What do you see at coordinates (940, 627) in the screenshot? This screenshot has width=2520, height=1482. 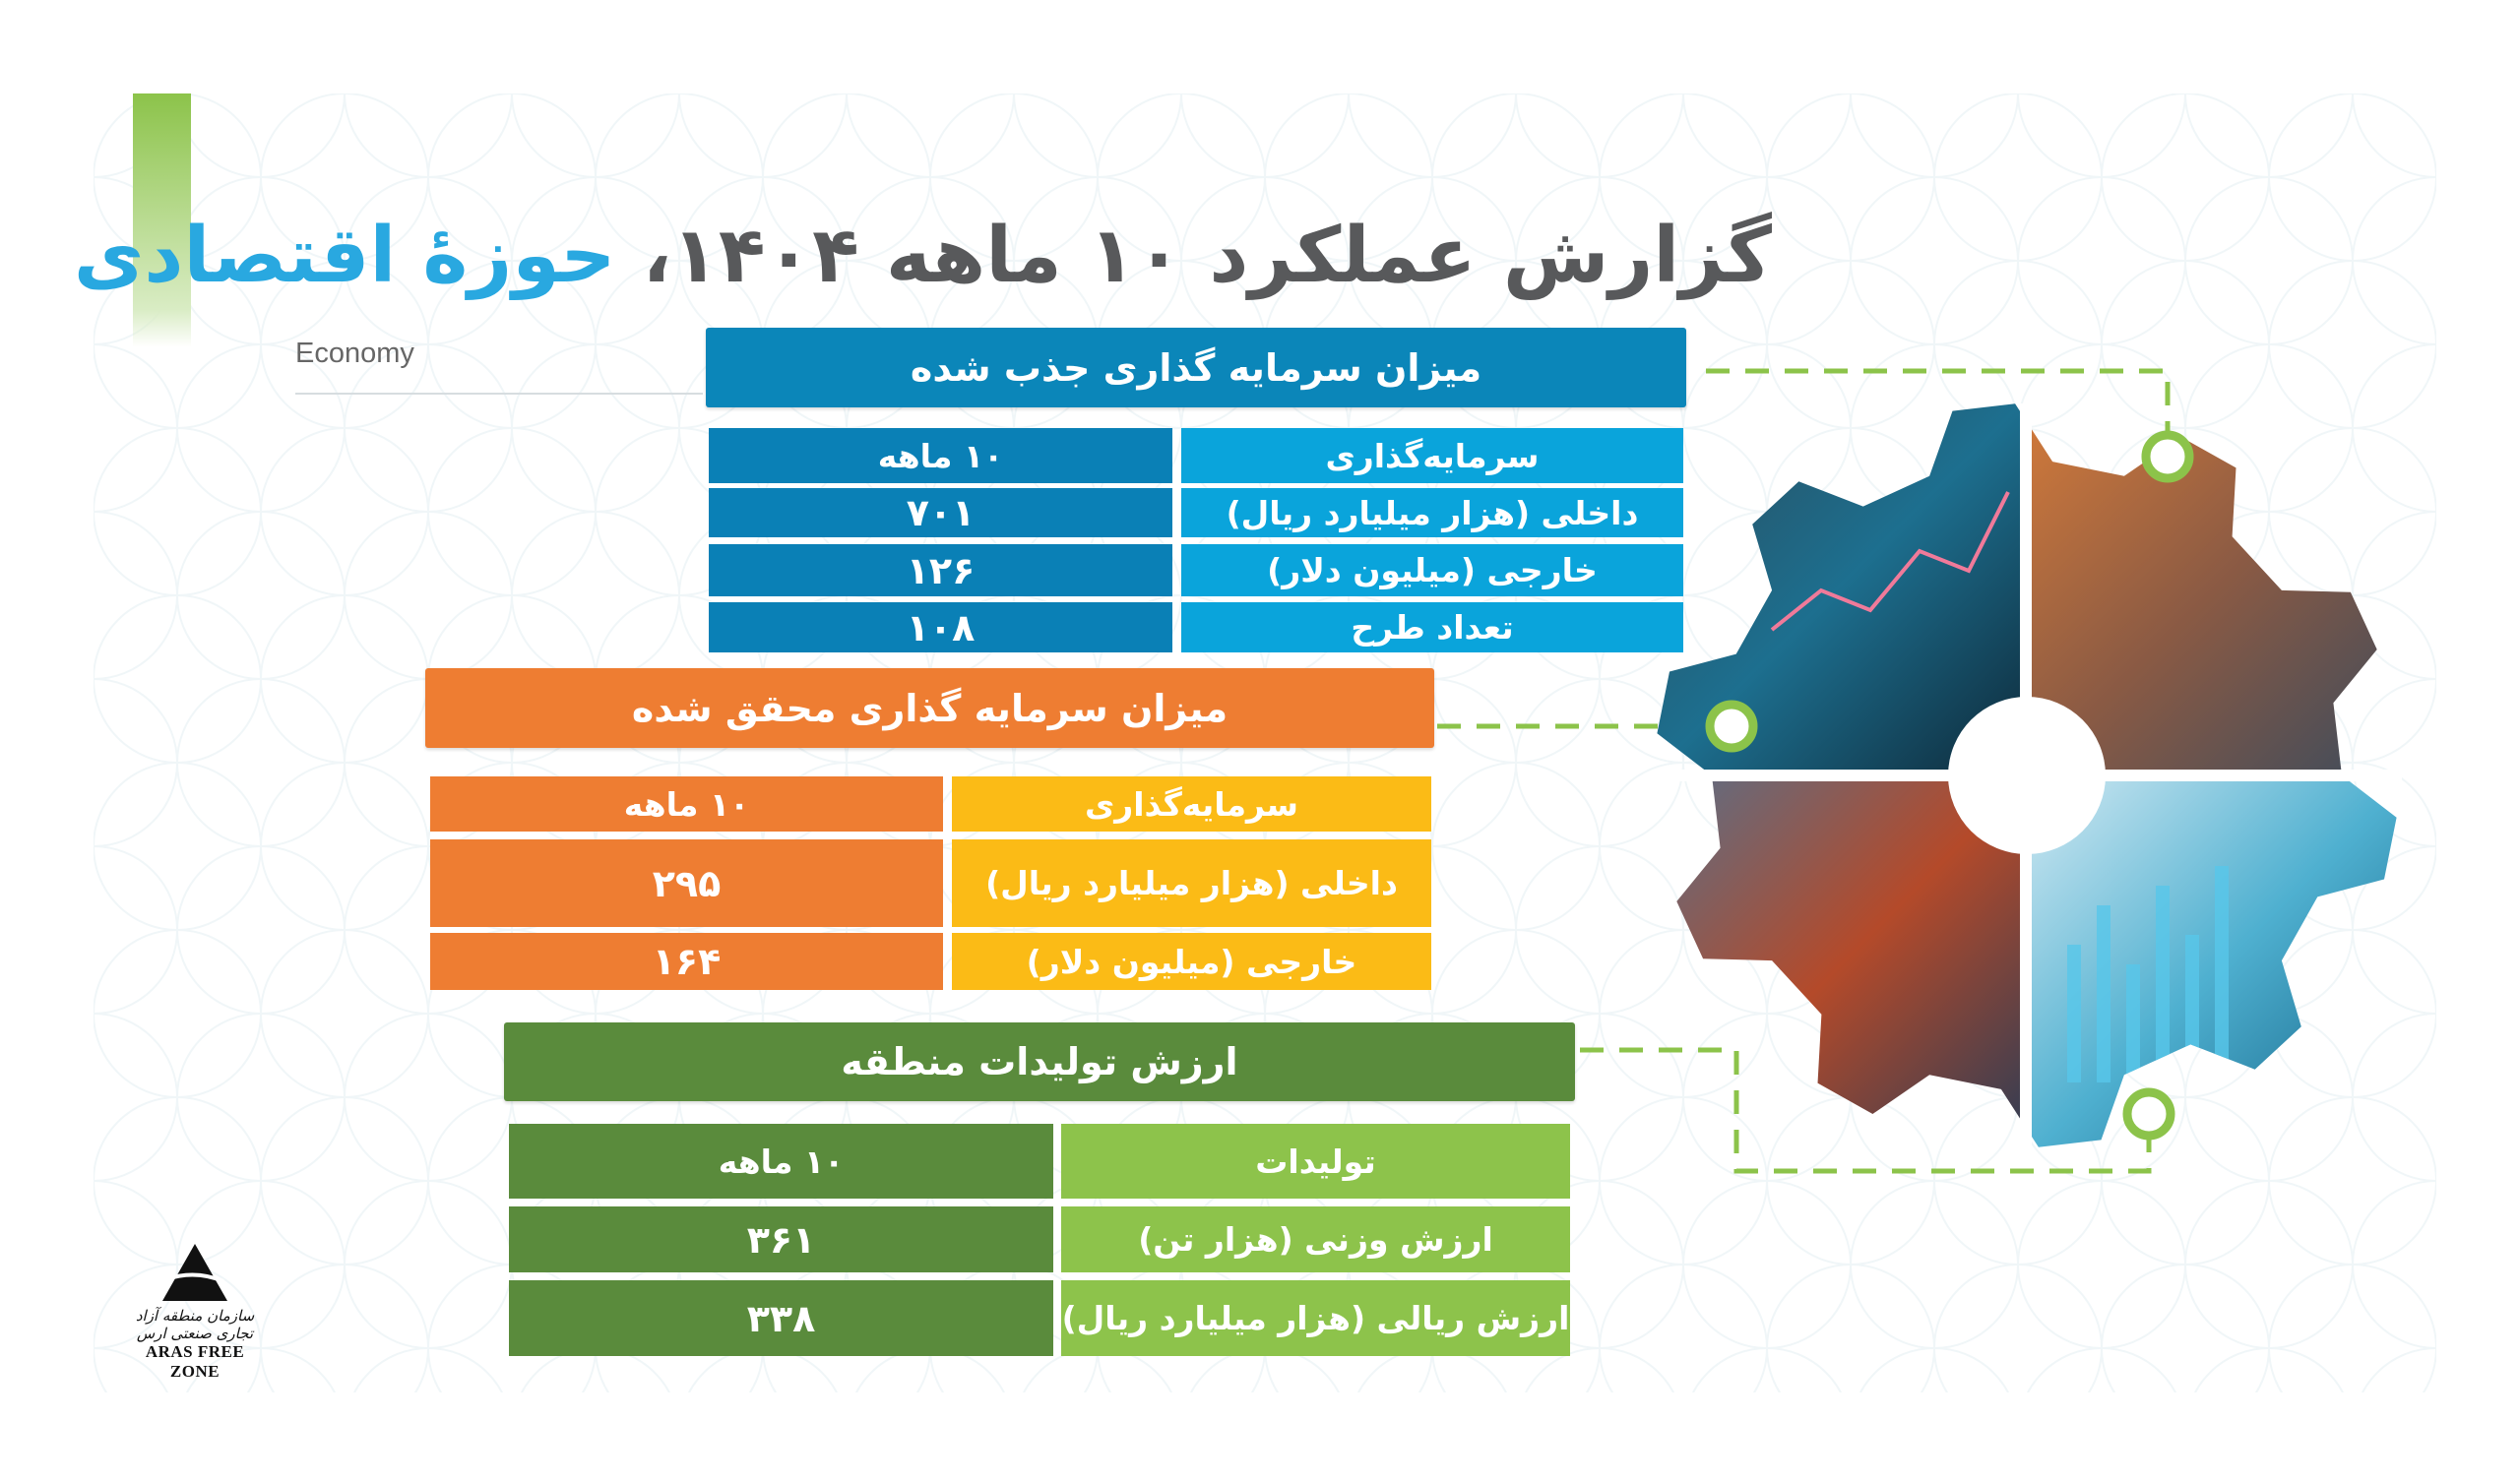 I see `attracted-row-value: ۱۰۸` at bounding box center [940, 627].